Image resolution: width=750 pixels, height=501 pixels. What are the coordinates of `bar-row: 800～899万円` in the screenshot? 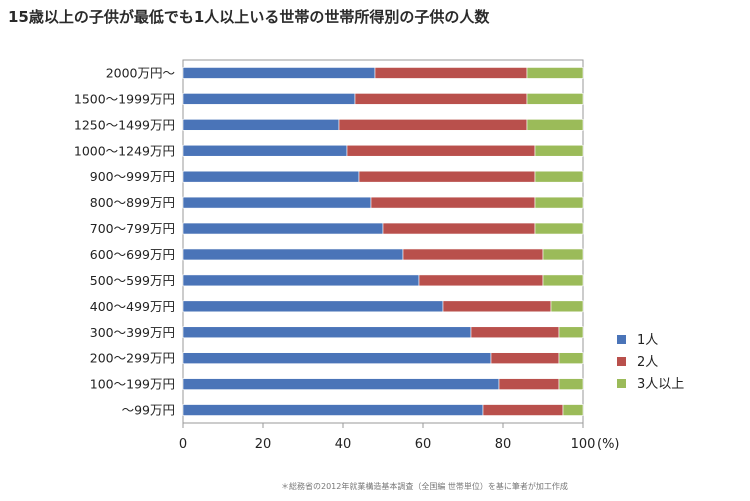 It's located at (337, 202).